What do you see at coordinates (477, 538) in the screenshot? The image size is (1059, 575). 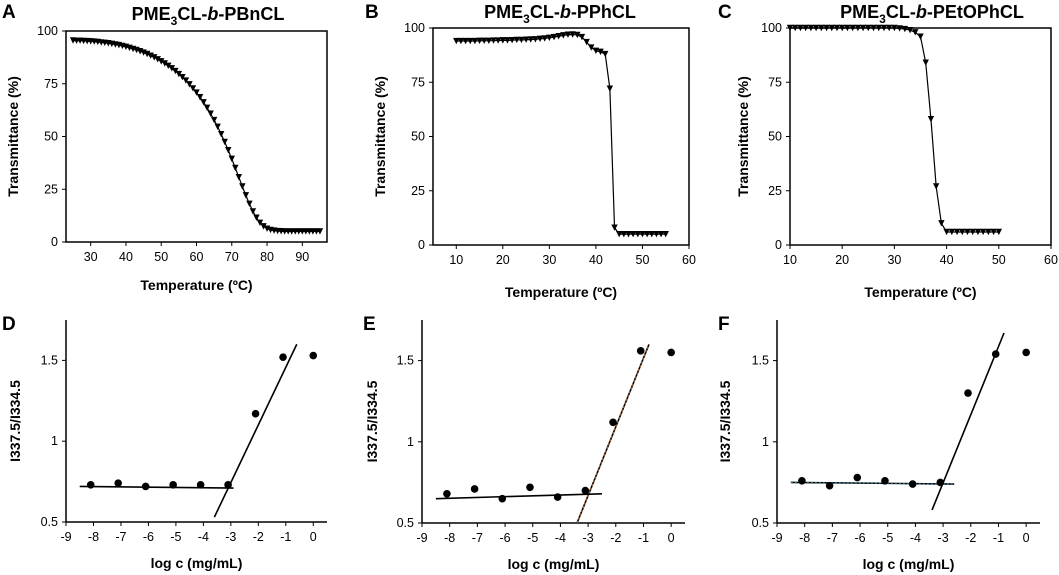 I see `x-tick-label: -7` at bounding box center [477, 538].